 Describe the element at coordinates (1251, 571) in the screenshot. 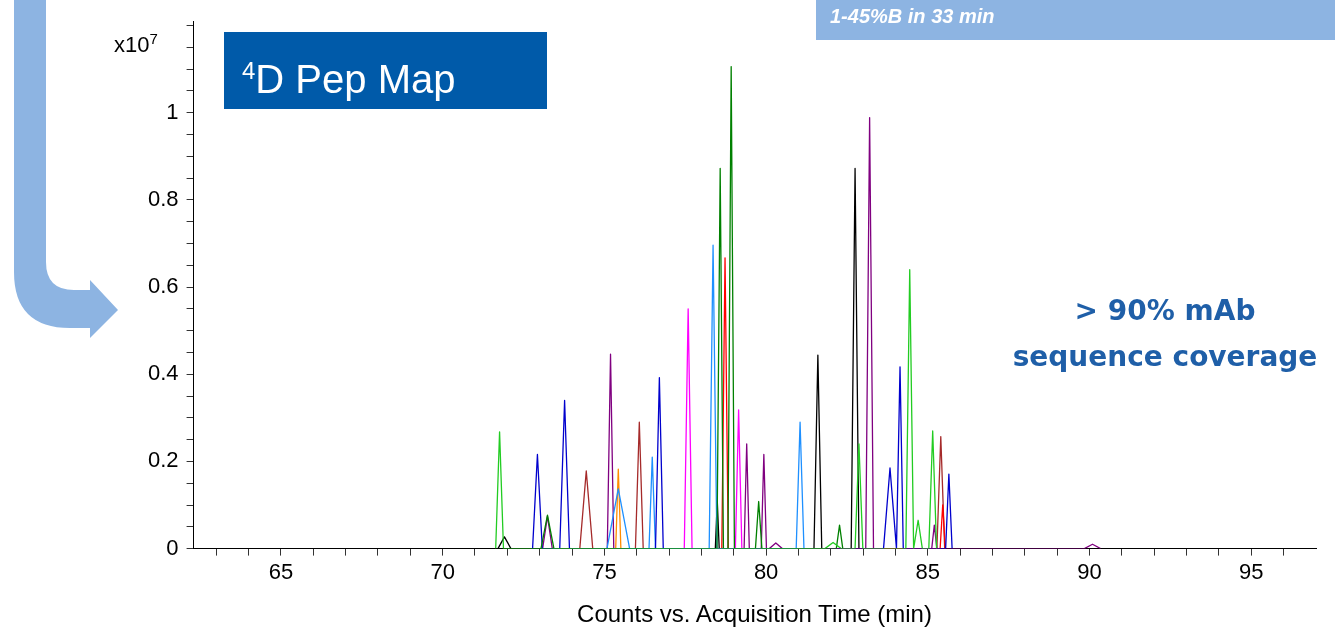

I see `x-tick-label: 95` at that location.